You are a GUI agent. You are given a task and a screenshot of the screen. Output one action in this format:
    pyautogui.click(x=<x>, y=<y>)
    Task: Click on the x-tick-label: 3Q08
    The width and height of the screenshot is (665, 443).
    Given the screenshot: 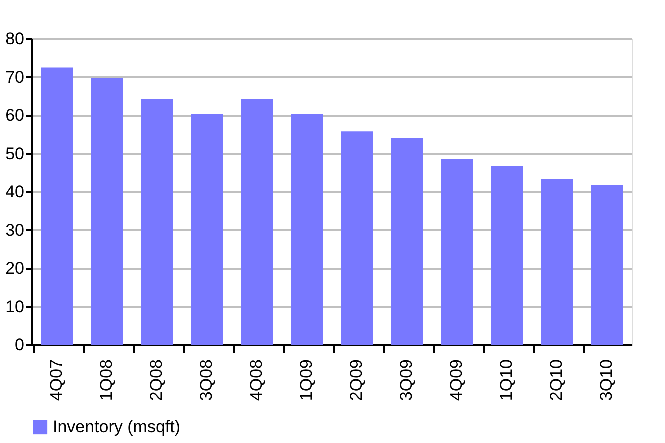 What is the action you would take?
    pyautogui.click(x=206, y=381)
    